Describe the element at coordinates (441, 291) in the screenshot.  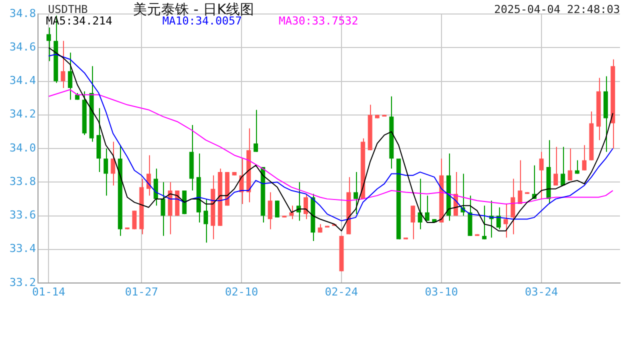
I see `x-tick-label: 03-10` at that location.